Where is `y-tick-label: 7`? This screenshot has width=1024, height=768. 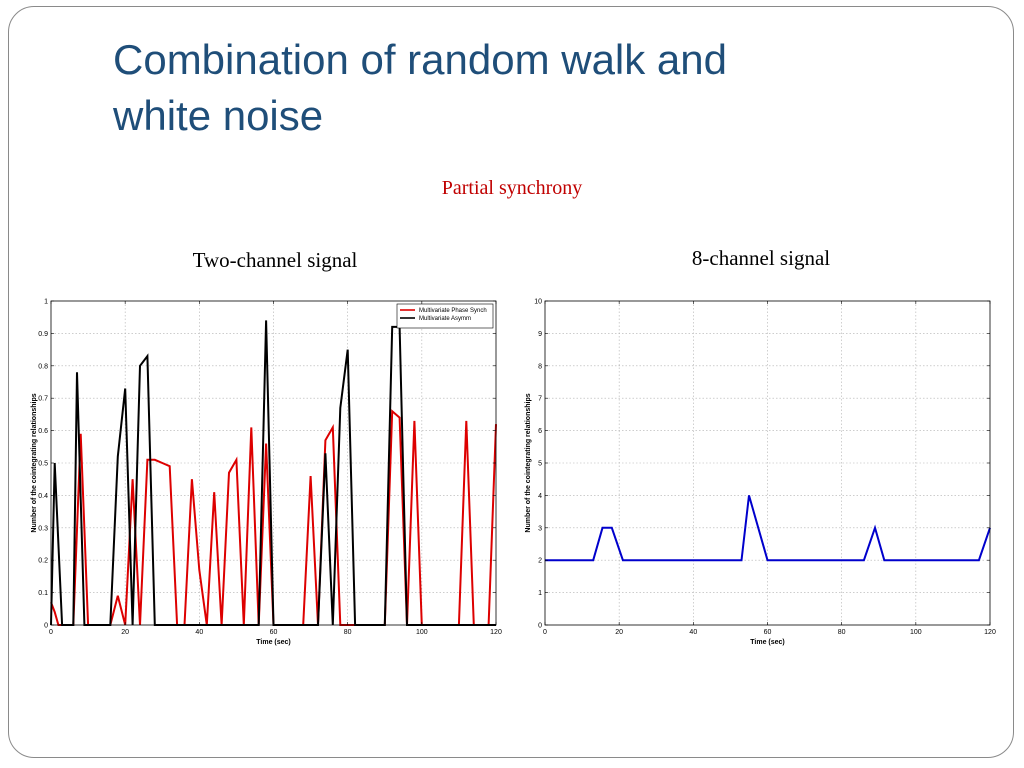 y-tick-label: 7 is located at coordinates (540, 399).